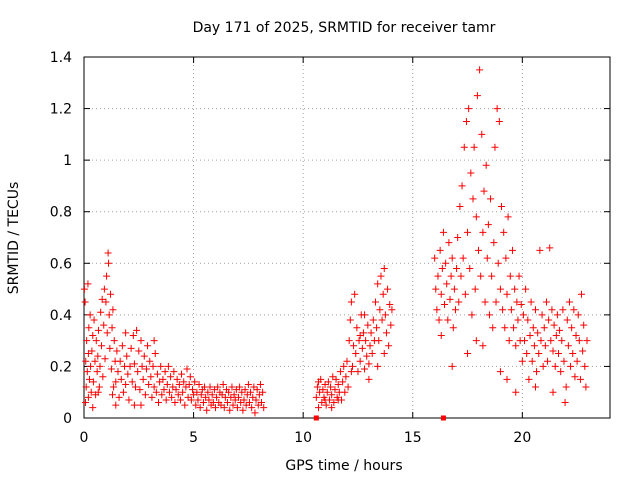 The image size is (640, 480). What do you see at coordinates (61, 367) in the screenshot?
I see `y-tick-label: 0.2` at bounding box center [61, 367].